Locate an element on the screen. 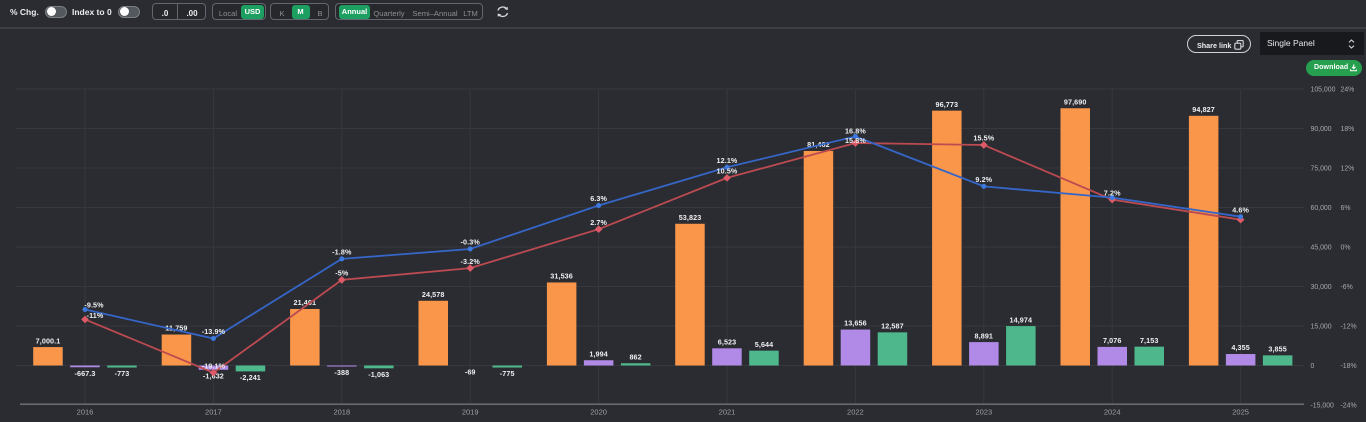 This screenshot has height=422, width=1366. svg-text: 2020 is located at coordinates (598, 412).